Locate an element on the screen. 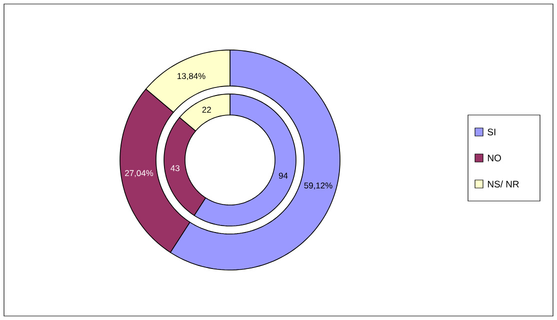  legend-label: SI is located at coordinates (492, 132).